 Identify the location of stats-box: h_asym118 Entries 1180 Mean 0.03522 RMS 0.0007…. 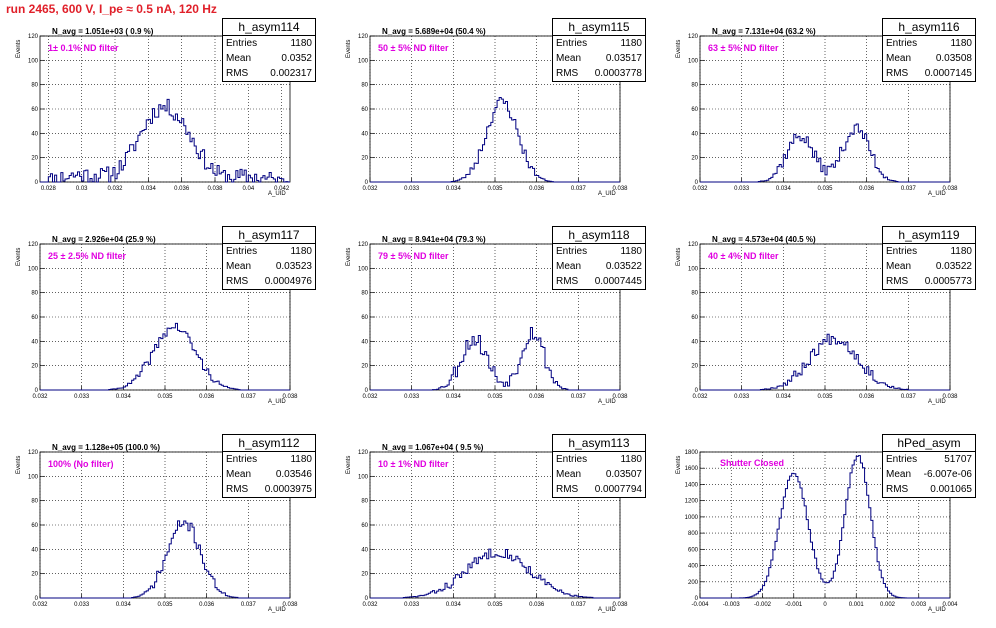
(599, 258).